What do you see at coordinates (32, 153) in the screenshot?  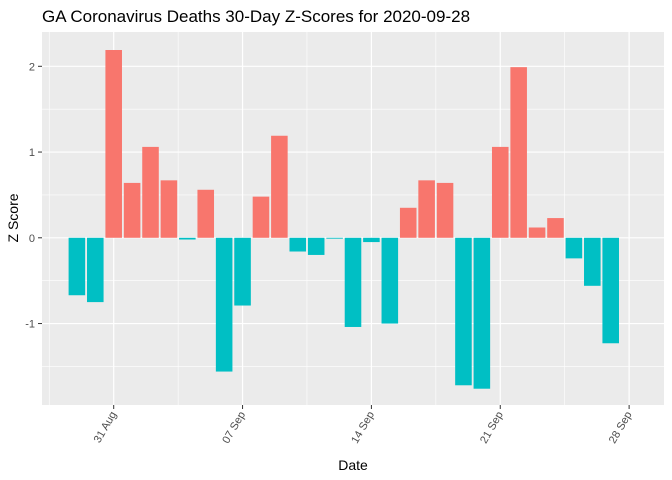 I see `y-tick-label: 1` at bounding box center [32, 153].